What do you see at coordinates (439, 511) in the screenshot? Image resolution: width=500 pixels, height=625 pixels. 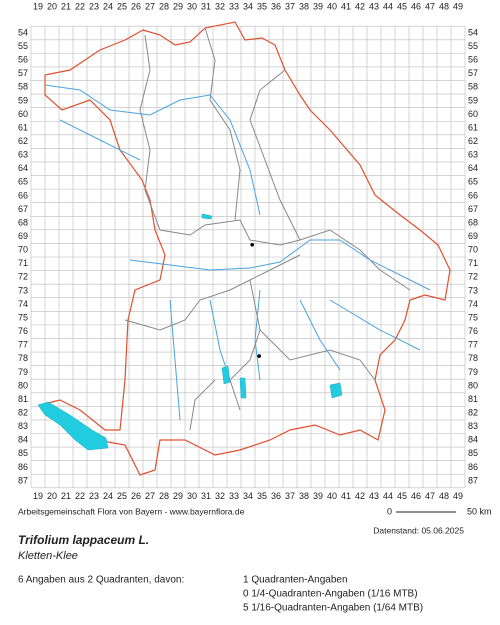 I see `scale-bar: 0 50 km` at bounding box center [439, 511].